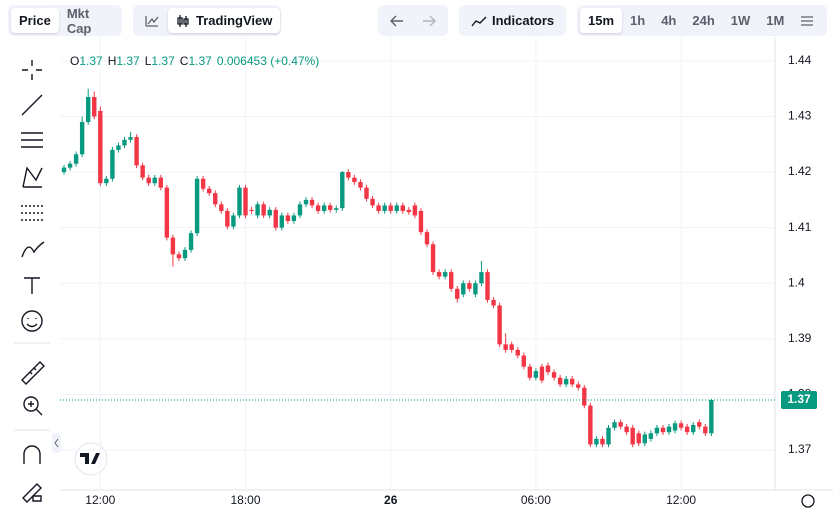 The image size is (833, 517). Describe the element at coordinates (807, 20) in the screenshot. I see `chart-settings-button` at that location.